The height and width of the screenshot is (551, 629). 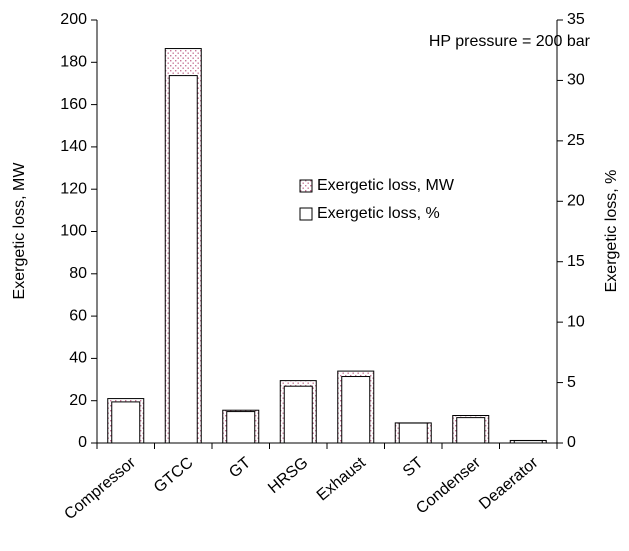 What do you see at coordinates (73, 19) in the screenshot?
I see `y-tick-label: 200` at bounding box center [73, 19].